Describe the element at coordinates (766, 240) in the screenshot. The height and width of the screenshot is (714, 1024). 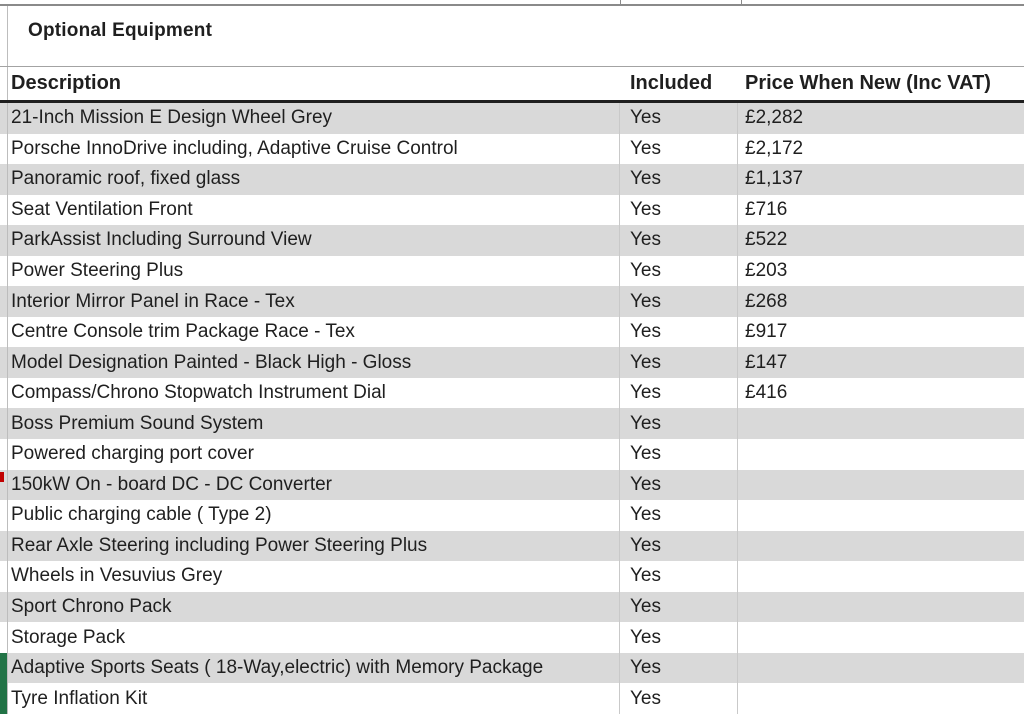
I see `price-cell: £522` at that location.